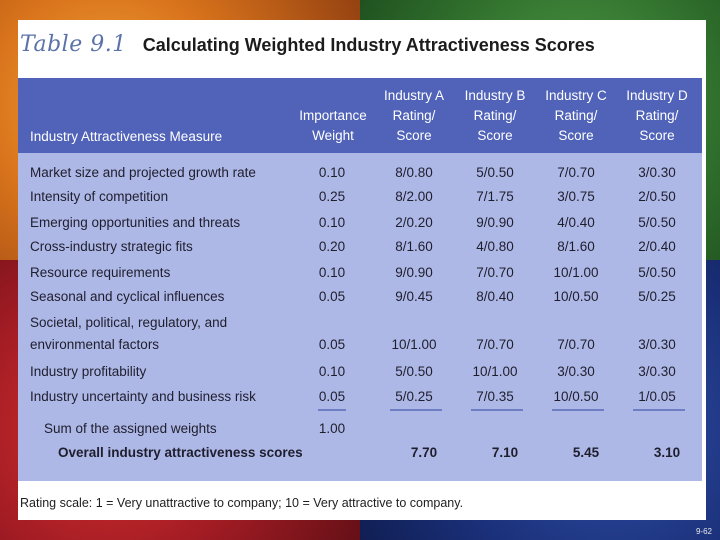 The width and height of the screenshot is (720, 540). I want to click on underline-industry-c, so click(578, 410).